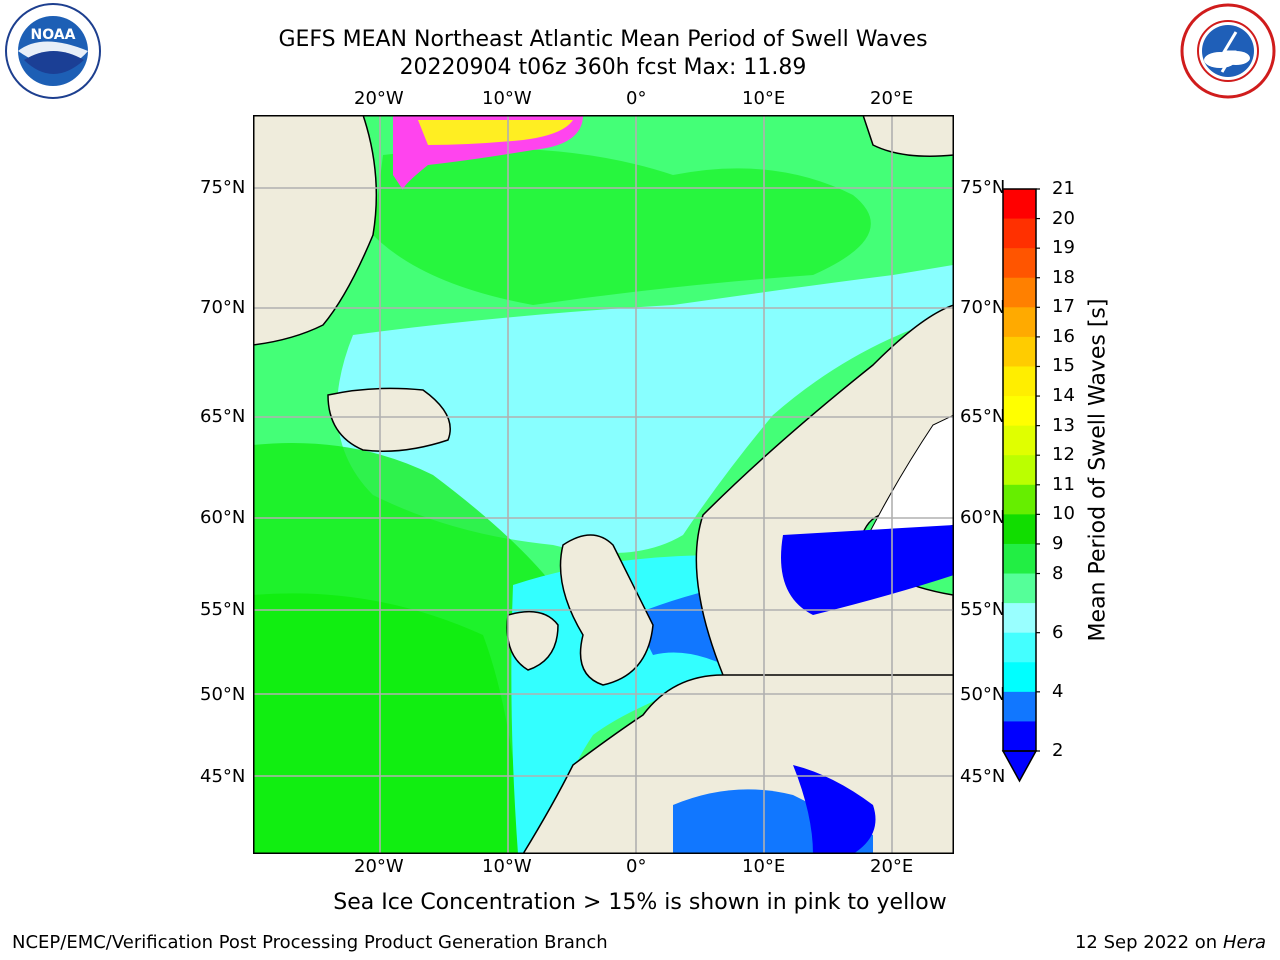  I want to click on colorbar-tick-label: 20, so click(1063, 218).